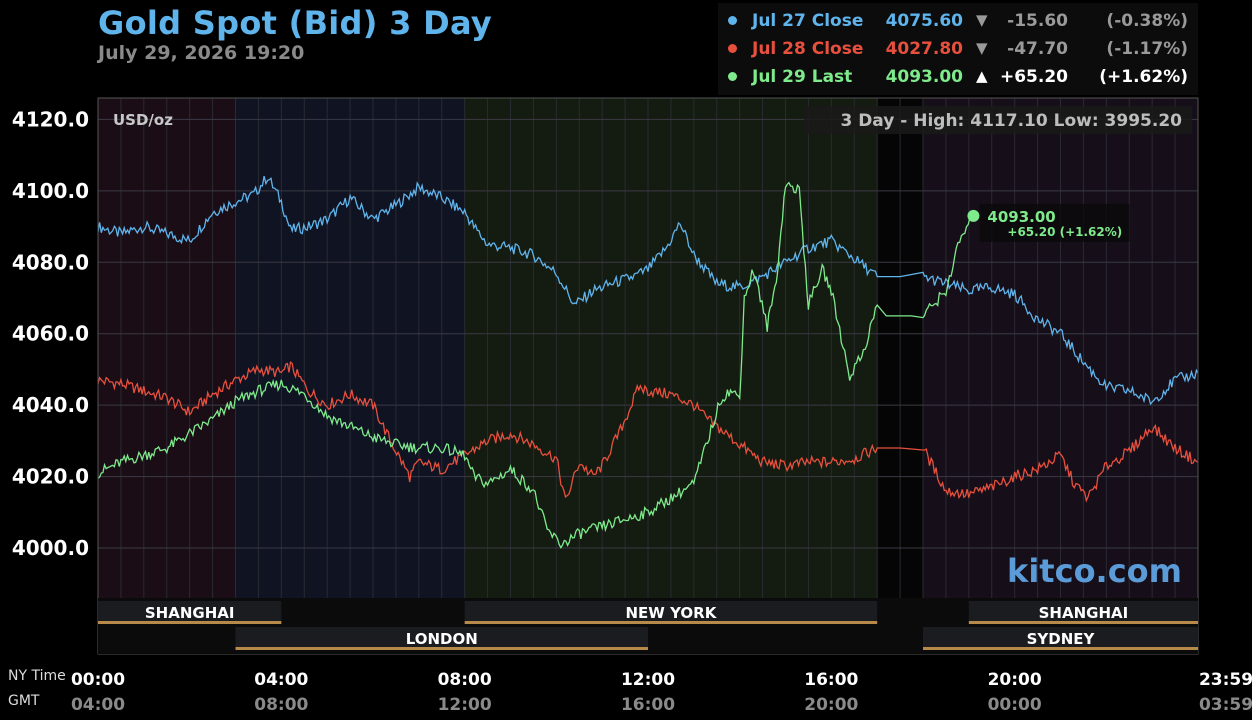  I want to click on gmt-label: GMT, so click(24, 701).